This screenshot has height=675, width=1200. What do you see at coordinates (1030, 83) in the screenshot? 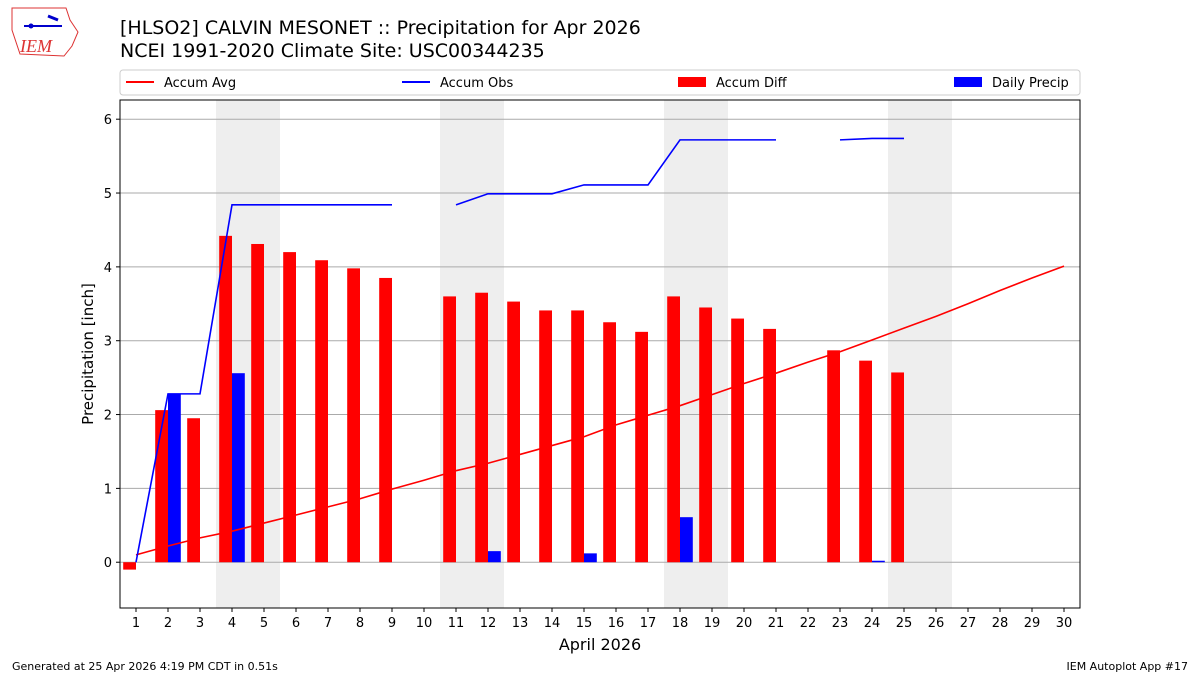
I see `legend-label: Daily Precip` at bounding box center [1030, 83].